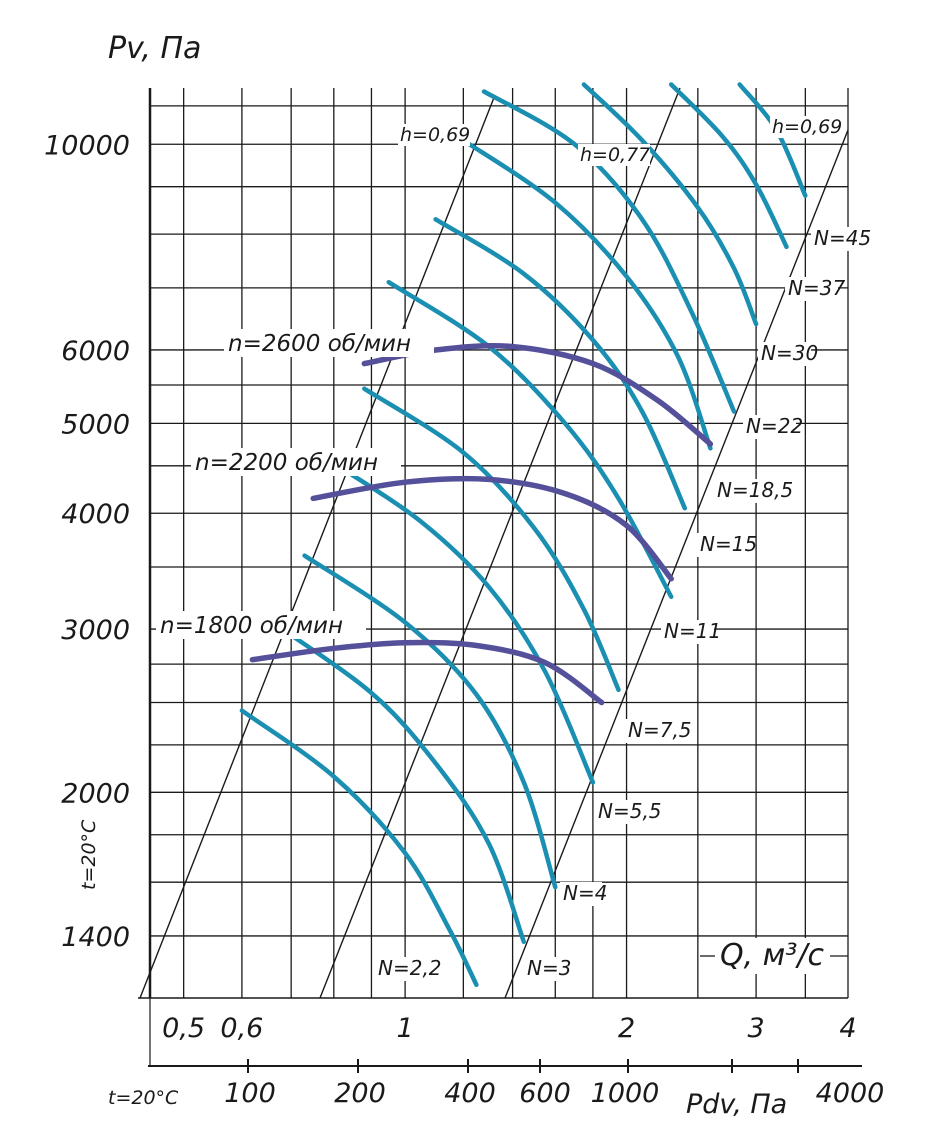 This screenshot has height=1147, width=938. What do you see at coordinates (87, 145) in the screenshot?
I see `y-tick-label: 10000` at bounding box center [87, 145].